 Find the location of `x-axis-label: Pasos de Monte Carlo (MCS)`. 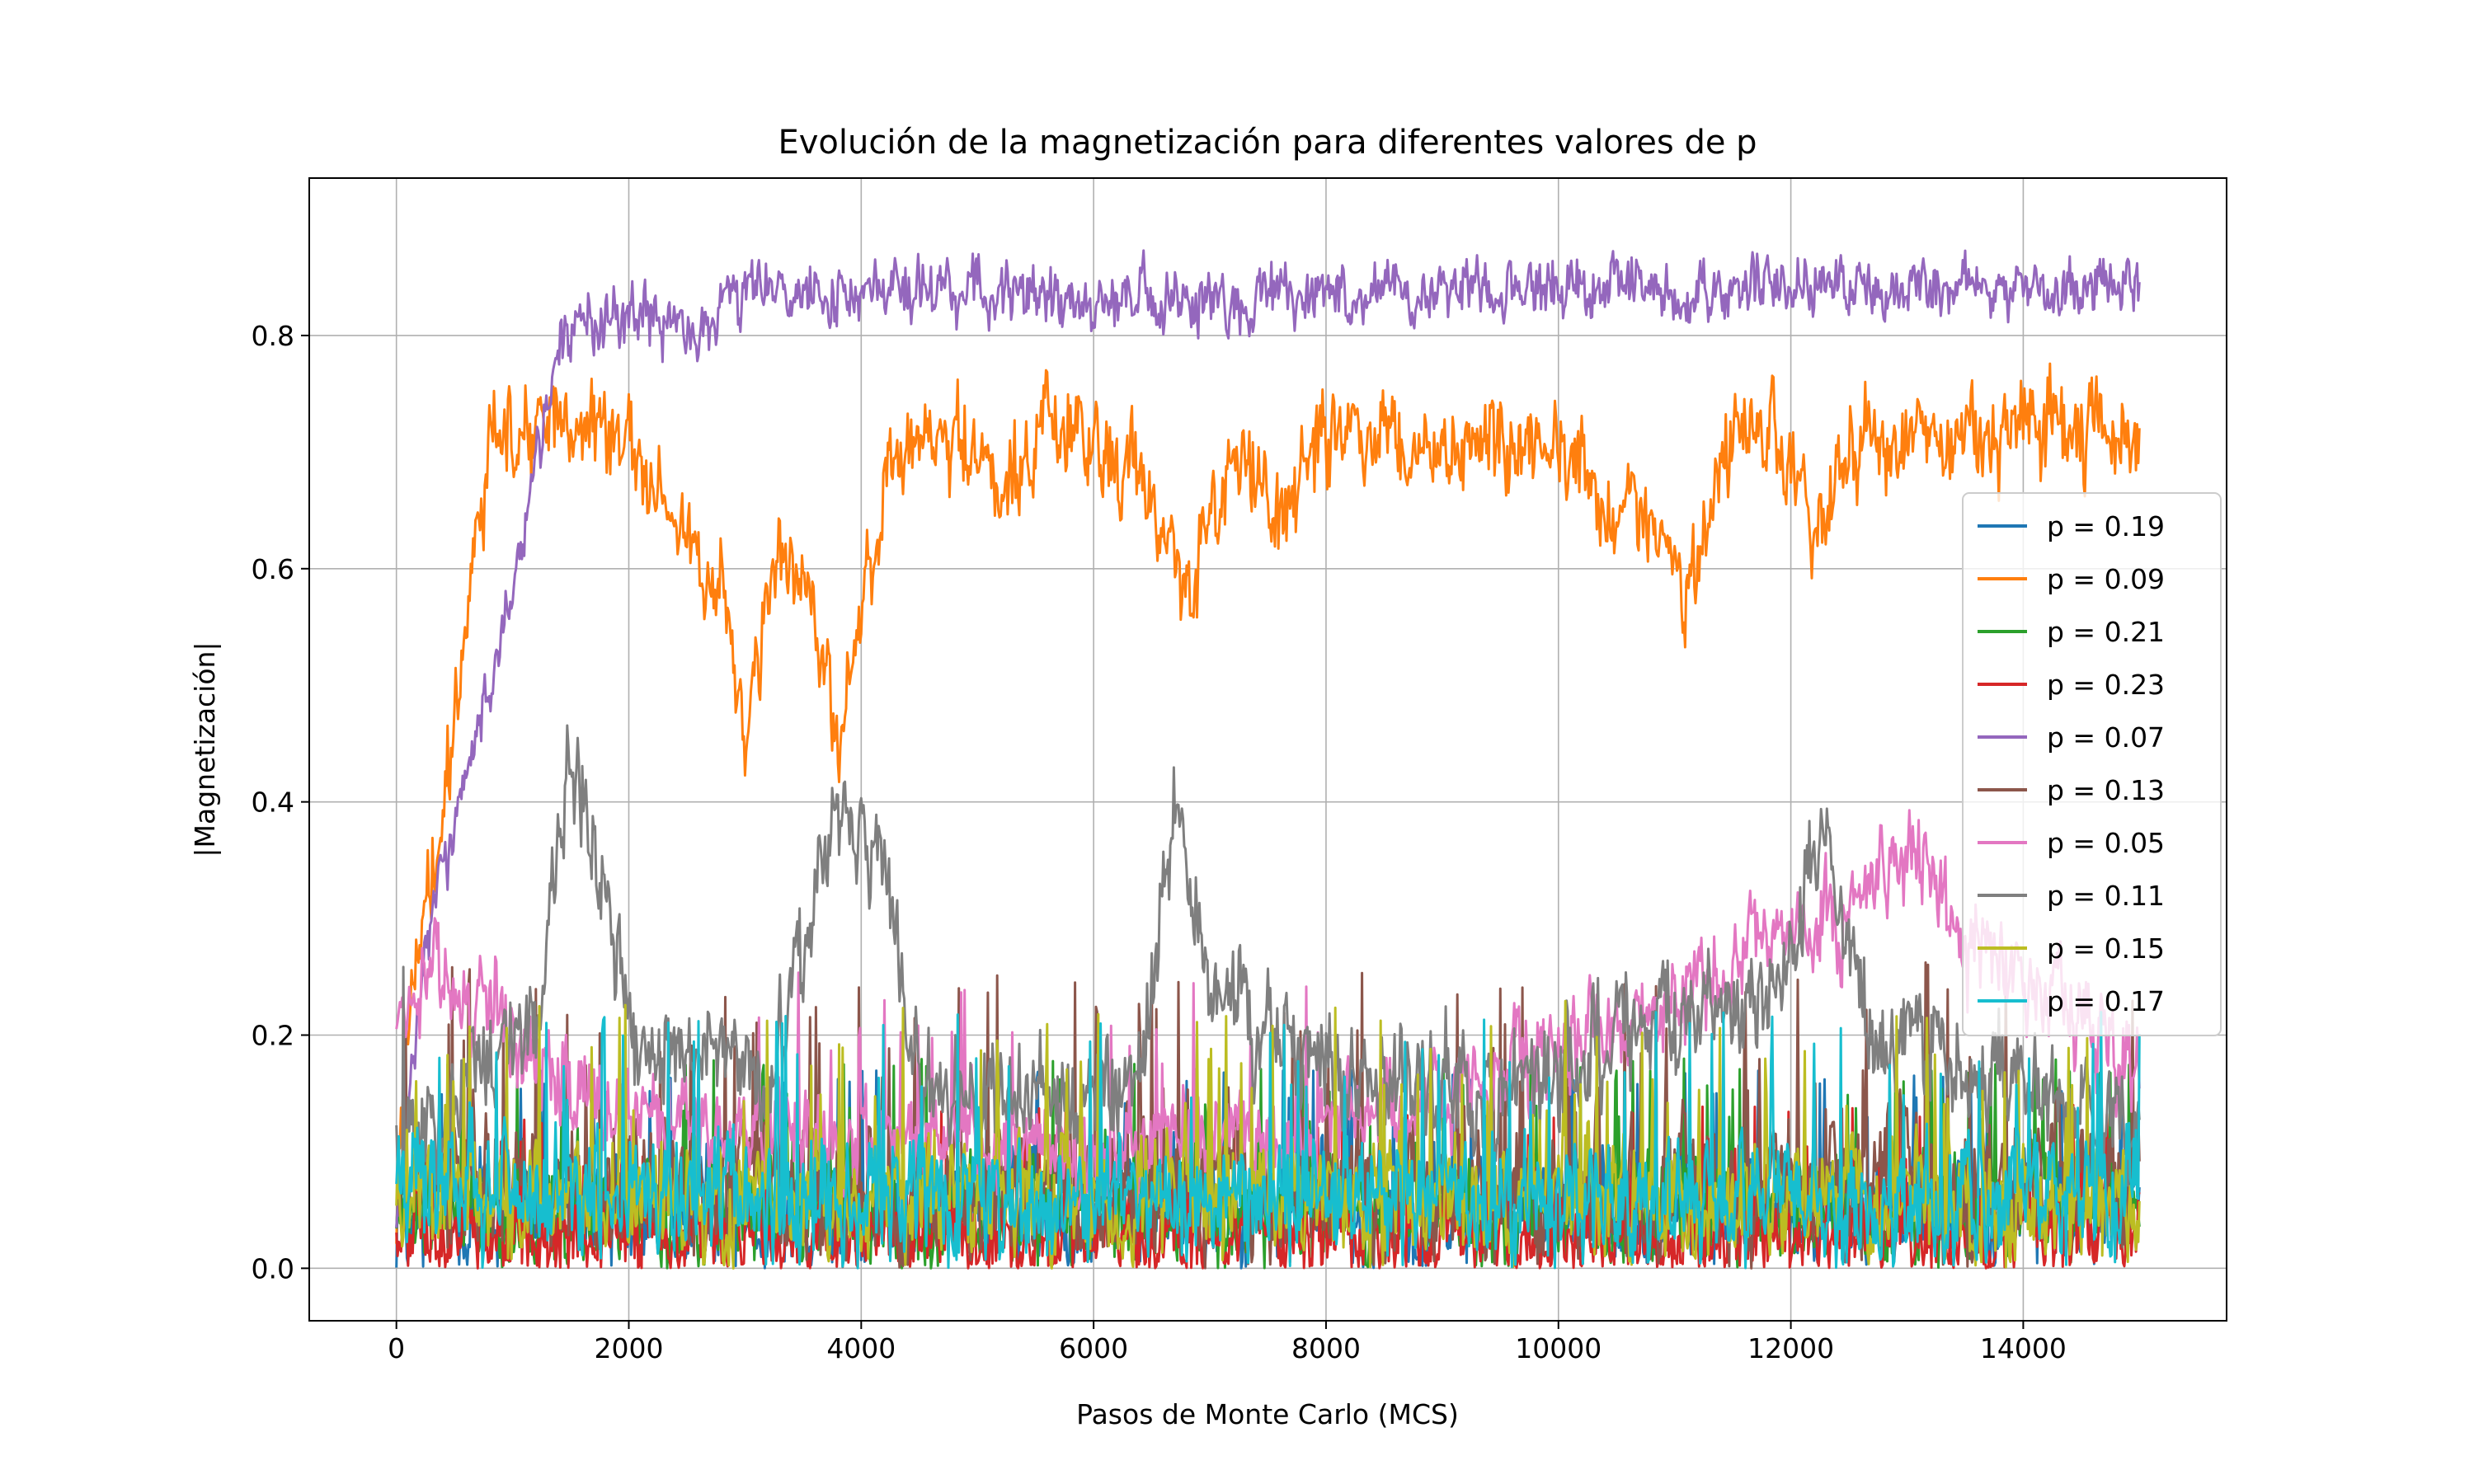

x-axis-label: Pasos de Monte Carlo (MCS) is located at coordinates (1267, 1414).